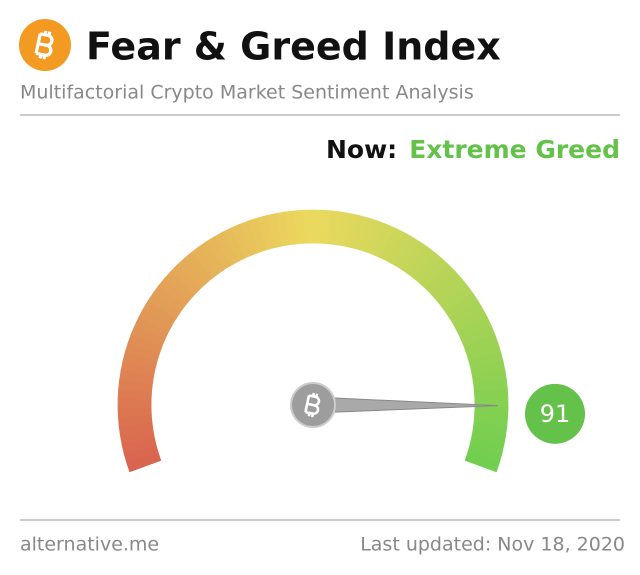  Describe the element at coordinates (293, 47) in the screenshot. I see `title: Fear & Greed Index` at that location.